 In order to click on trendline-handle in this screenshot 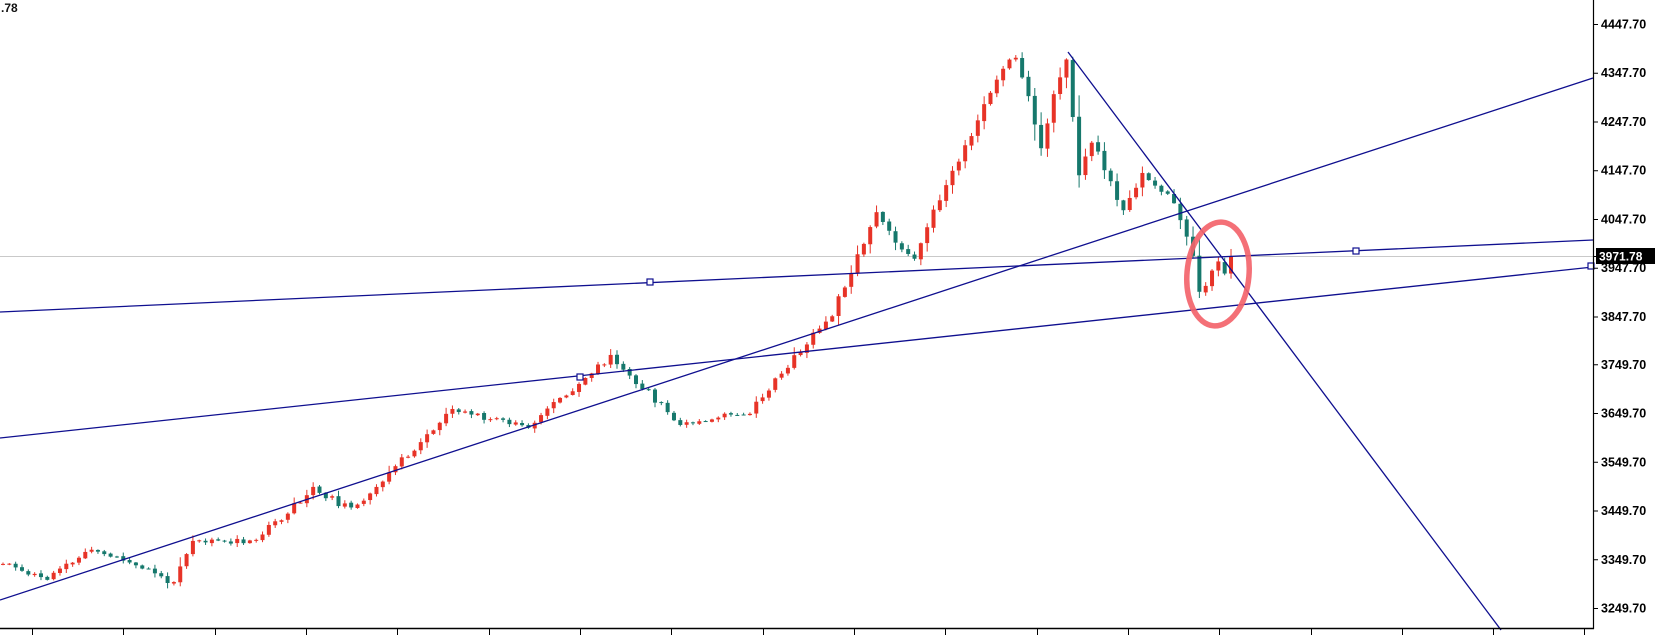, I will do `click(1356, 251)`.